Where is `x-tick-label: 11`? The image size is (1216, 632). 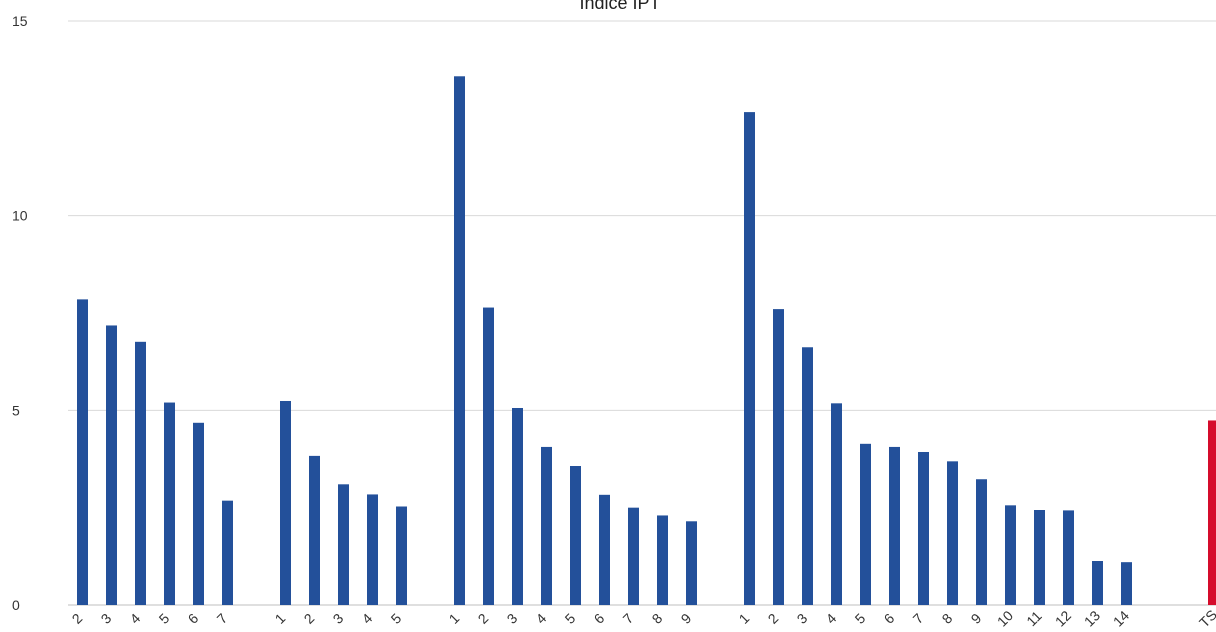 x-tick-label: 11 is located at coordinates (1034, 619).